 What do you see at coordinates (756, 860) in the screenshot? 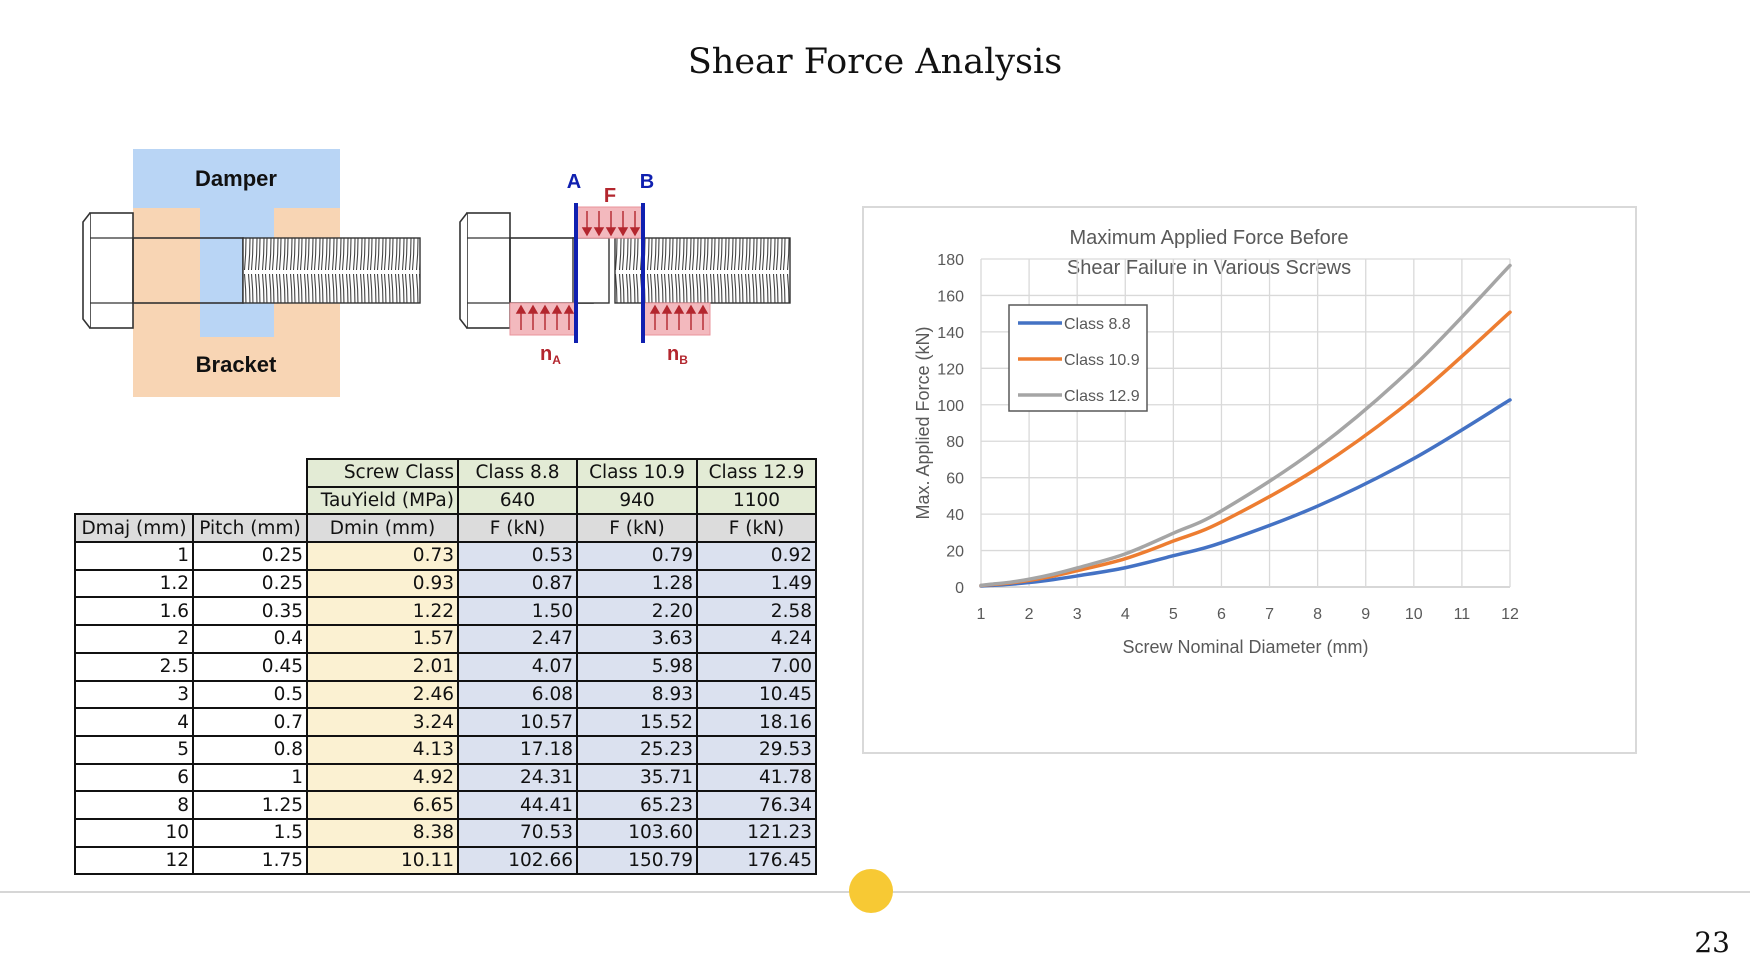
I see `table-cell: 176.45` at bounding box center [756, 860].